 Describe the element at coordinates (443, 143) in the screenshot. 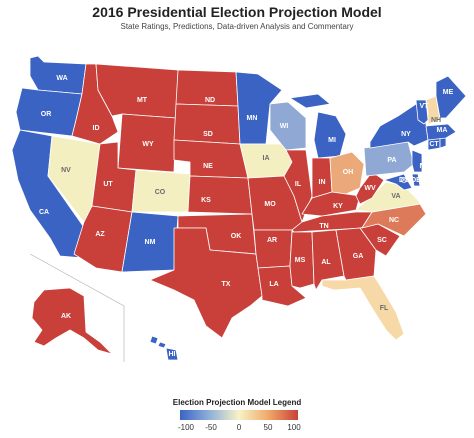

I see `state-ri` at that location.